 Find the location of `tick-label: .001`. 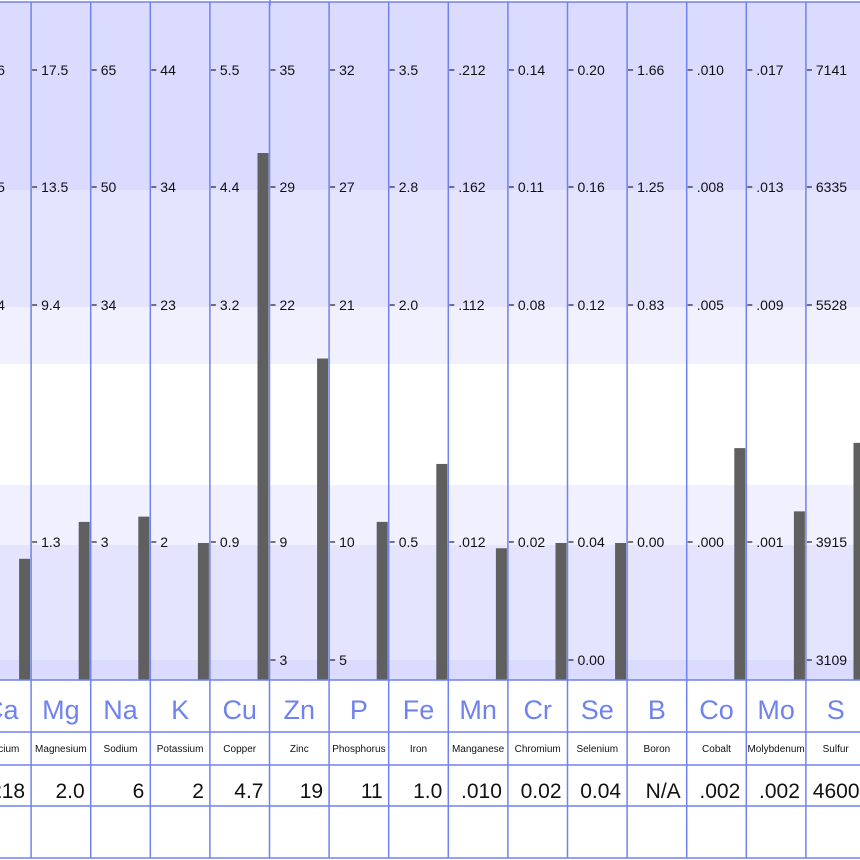

tick-label: .001 is located at coordinates (769, 542).